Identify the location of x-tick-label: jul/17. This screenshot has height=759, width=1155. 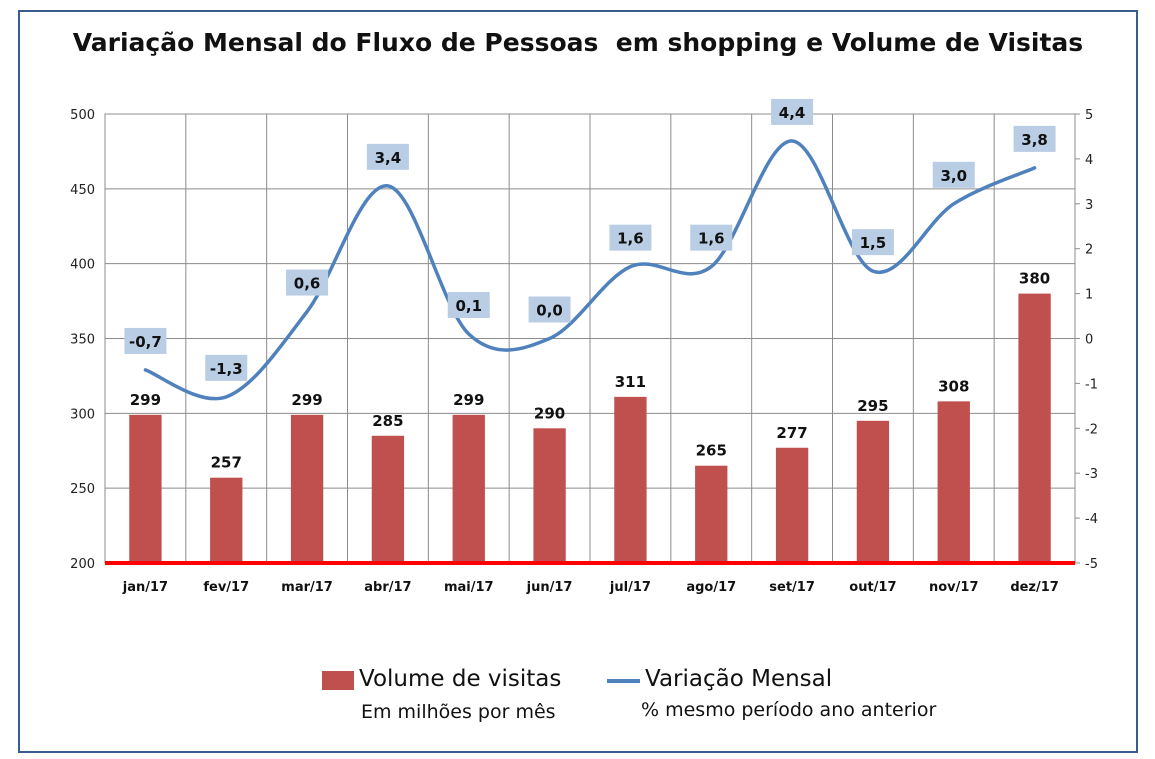
(630, 587).